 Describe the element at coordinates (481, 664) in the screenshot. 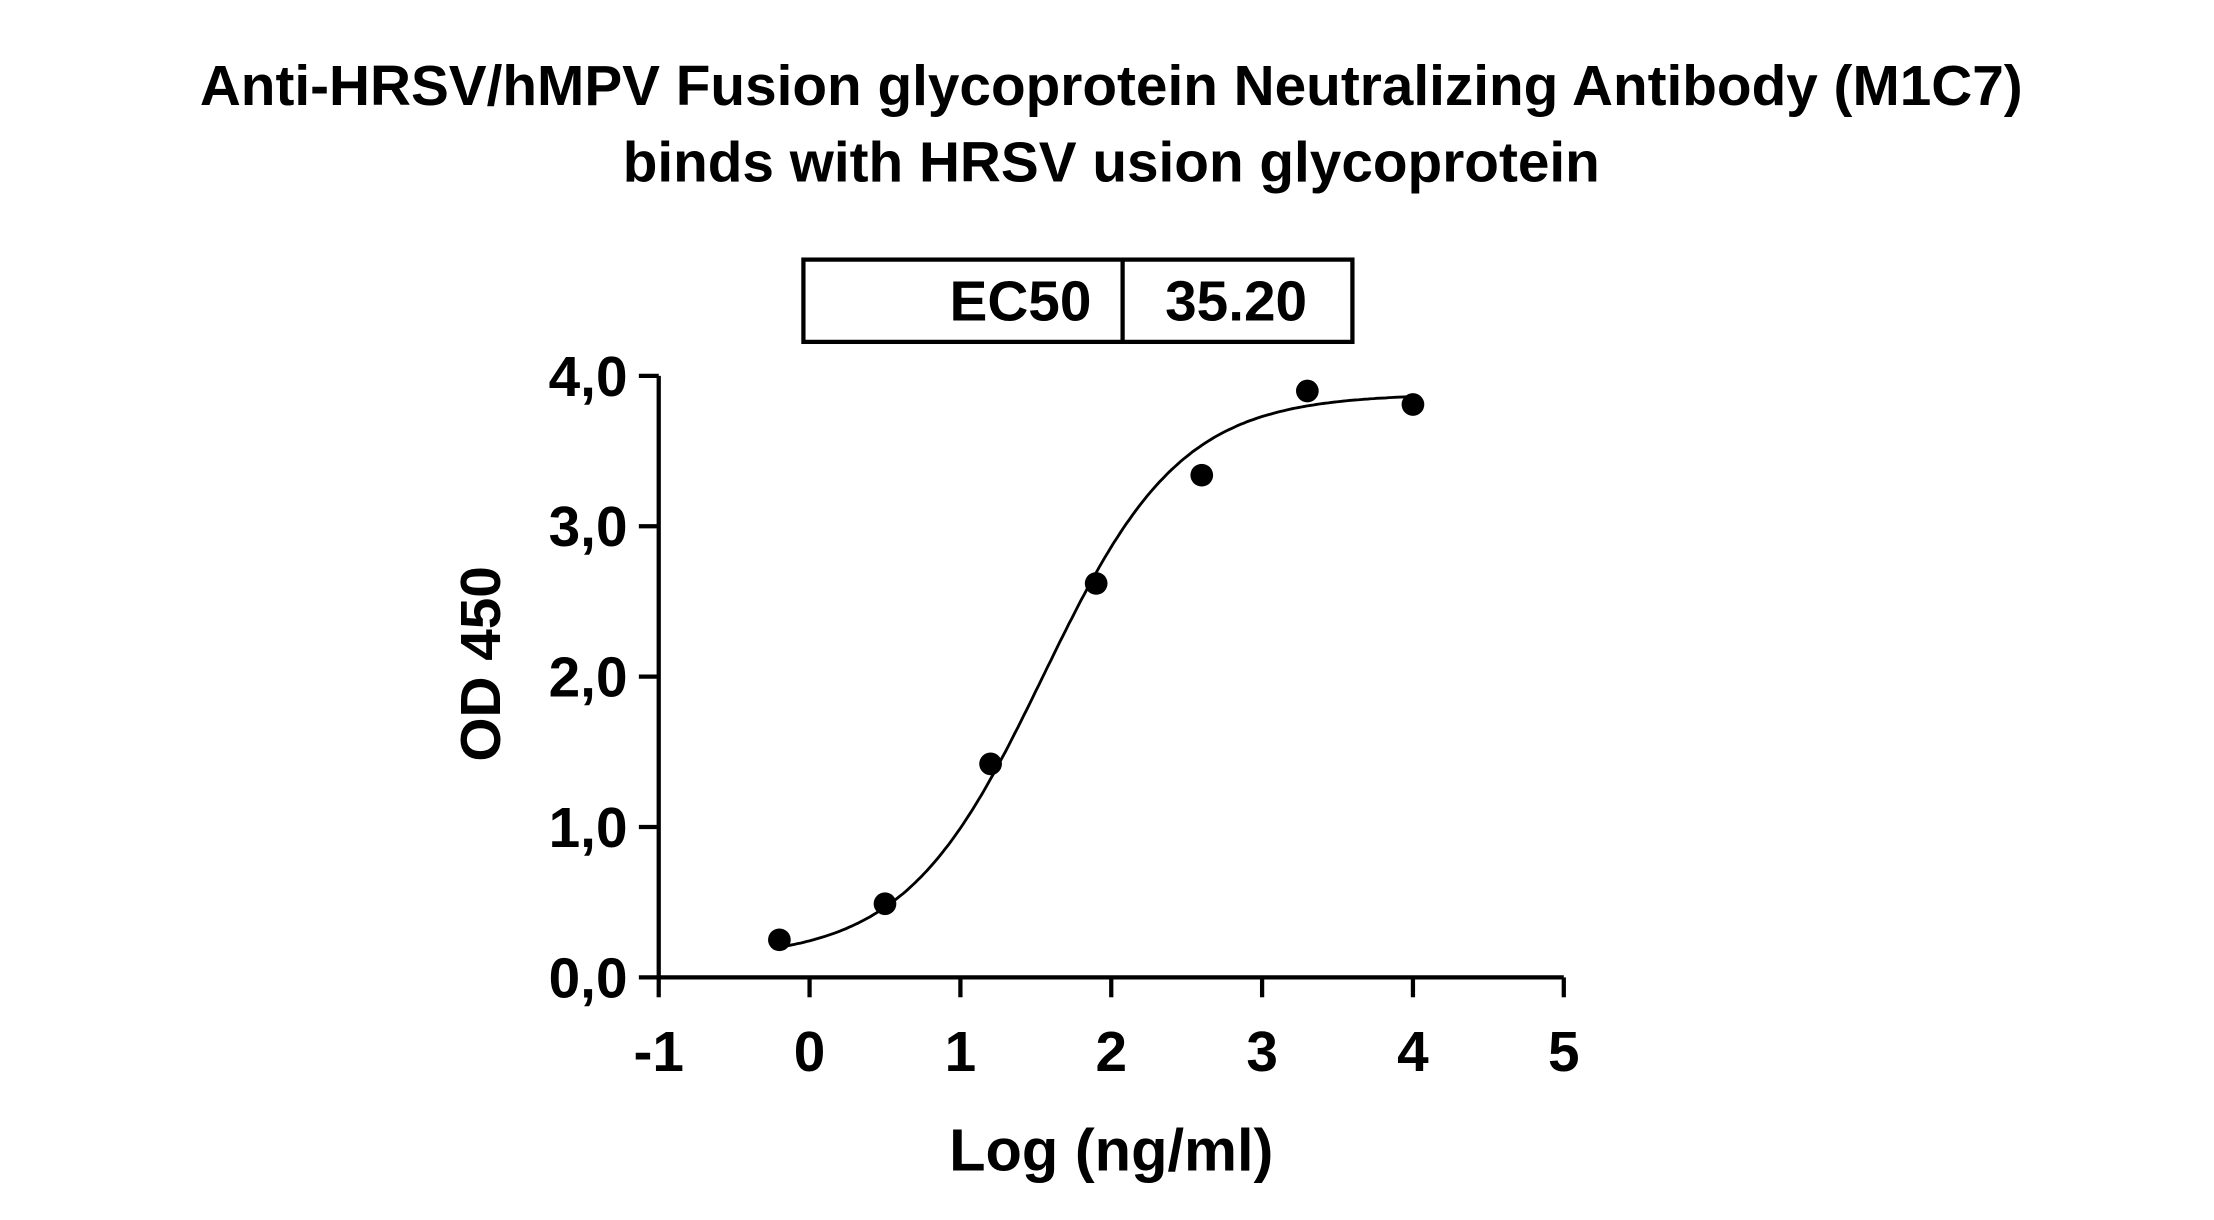

I see `y-axis-label: OD 450` at that location.